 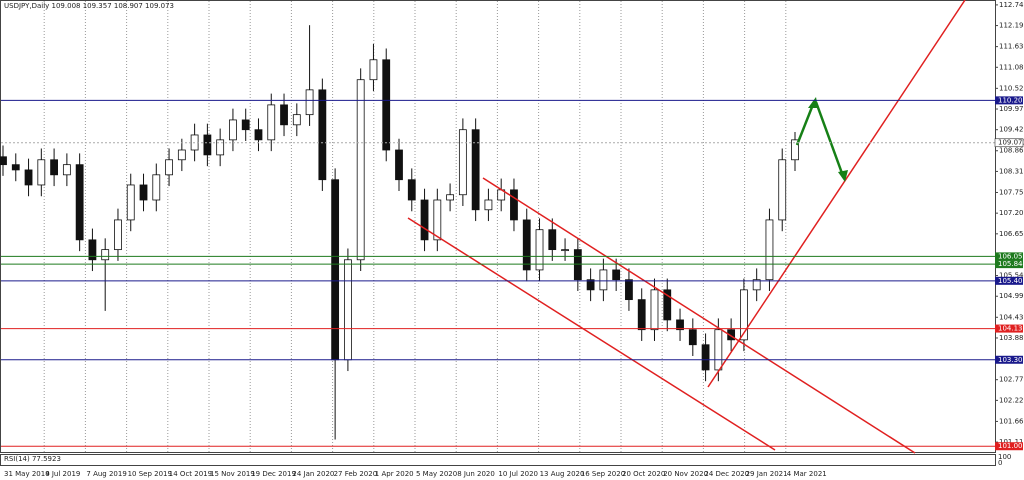 I want to click on x-tick-label: 20 Oct 2020, so click(x=643, y=474).